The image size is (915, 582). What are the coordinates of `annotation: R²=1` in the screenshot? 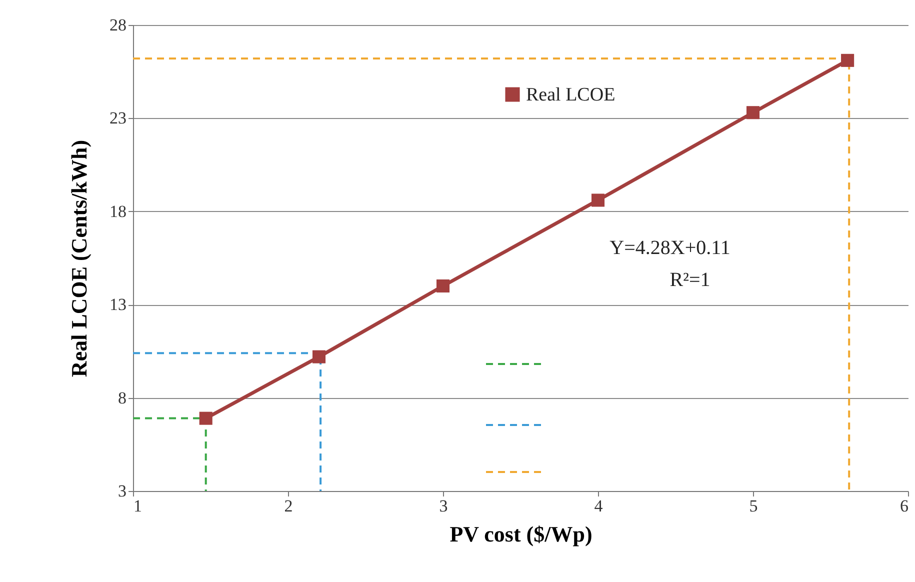 It's located at (690, 280).